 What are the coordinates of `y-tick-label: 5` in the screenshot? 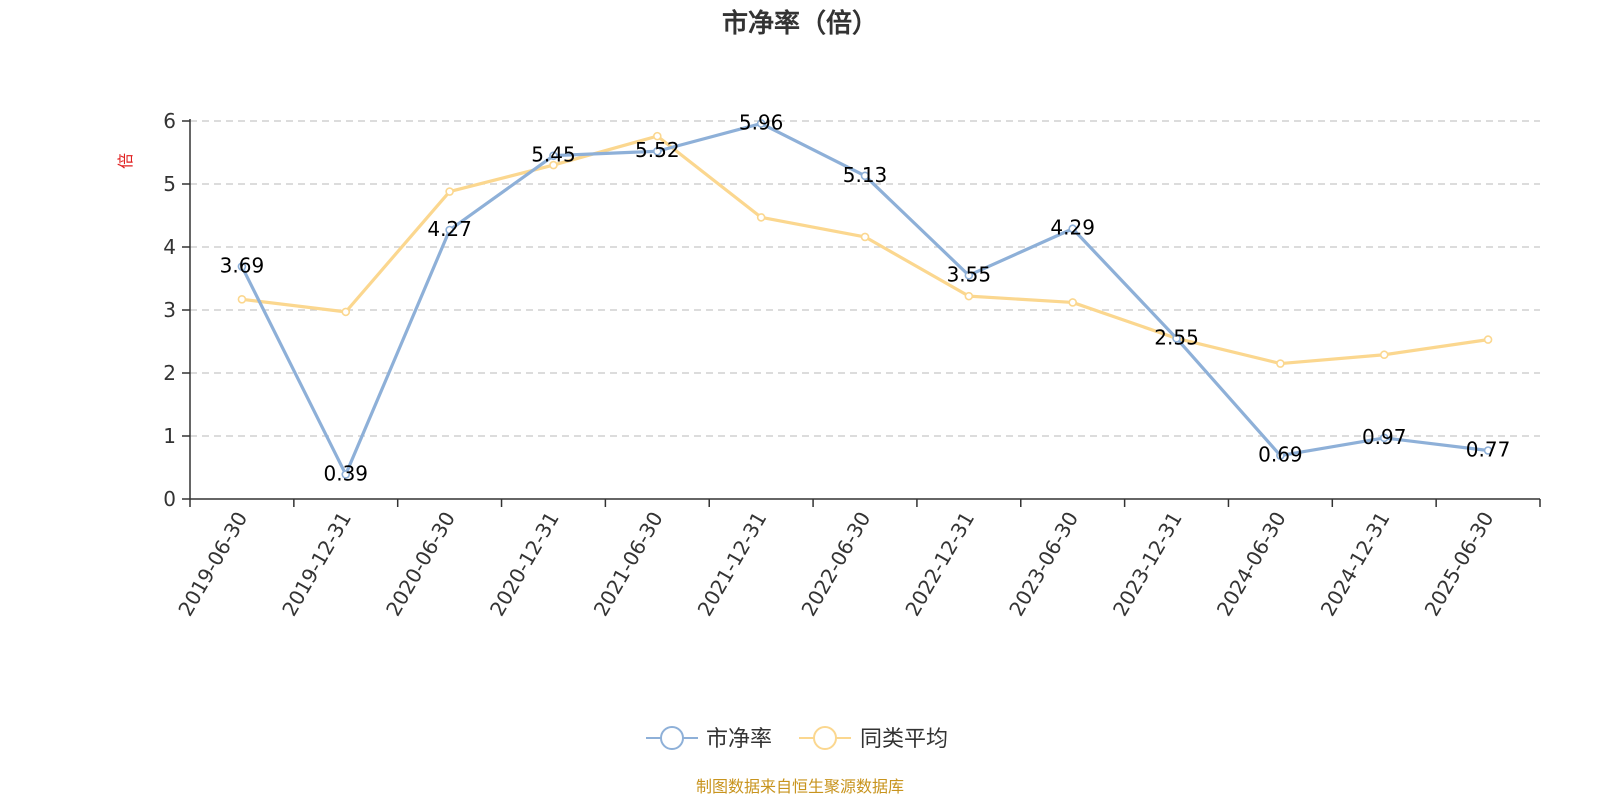 It's located at (169, 184).